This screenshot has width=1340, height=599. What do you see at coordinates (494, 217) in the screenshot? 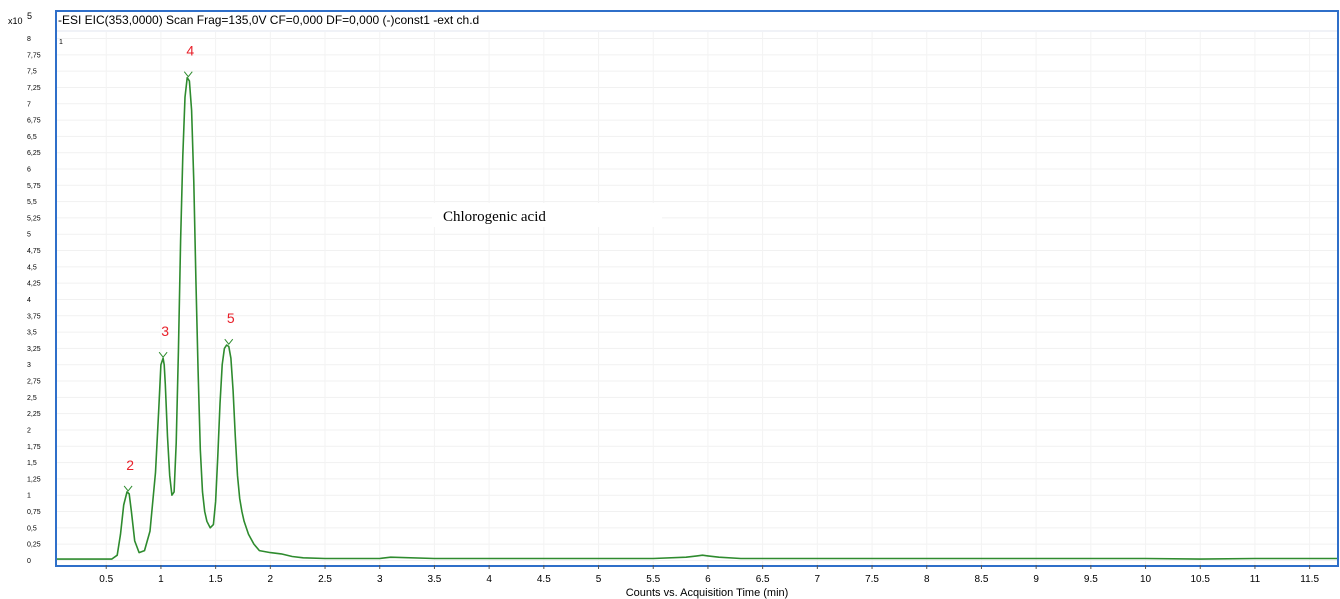
I see `annotation-chlorogenic-acid: Chlorogenic acid` at bounding box center [494, 217].